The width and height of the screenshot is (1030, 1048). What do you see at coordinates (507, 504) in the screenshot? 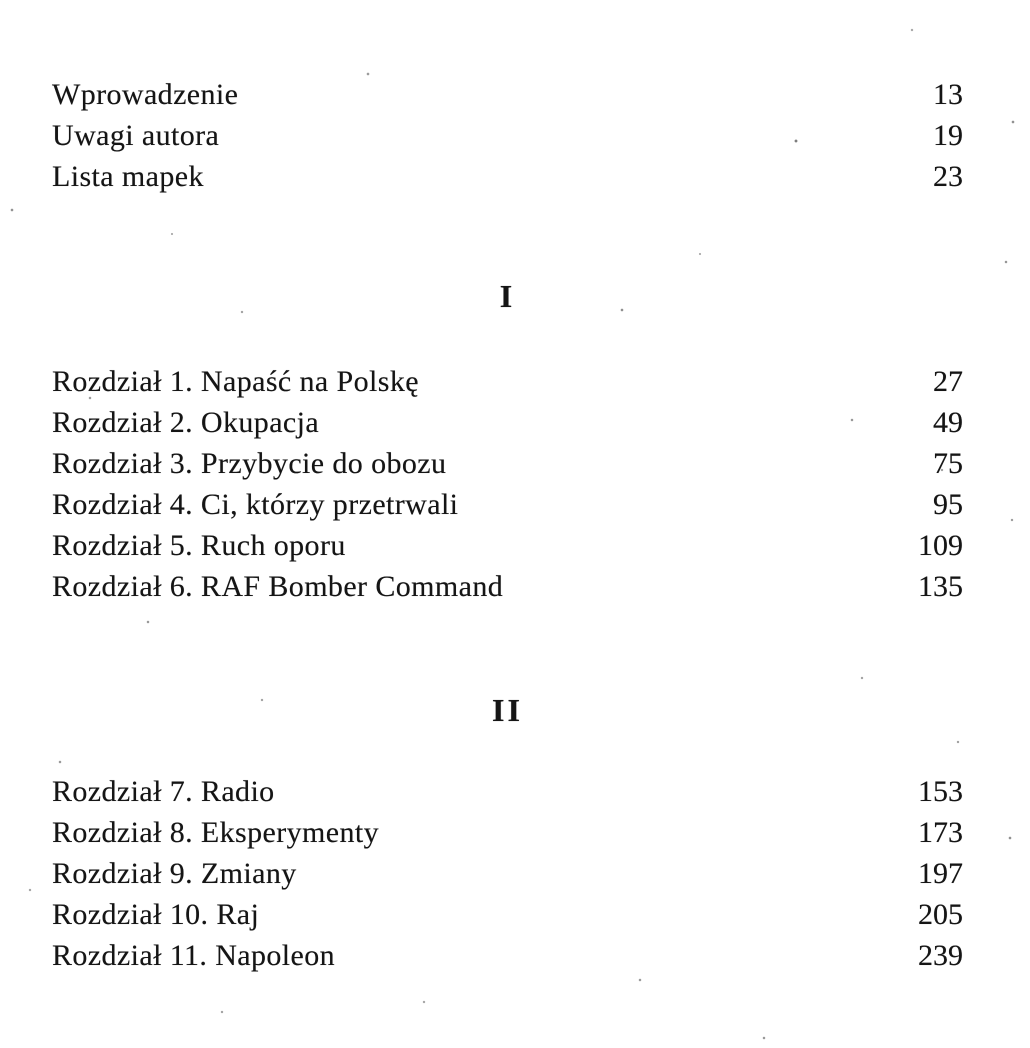
I see `toc-entry: Rozdział 4. Ci, którzy przetrwali 95` at bounding box center [507, 504].